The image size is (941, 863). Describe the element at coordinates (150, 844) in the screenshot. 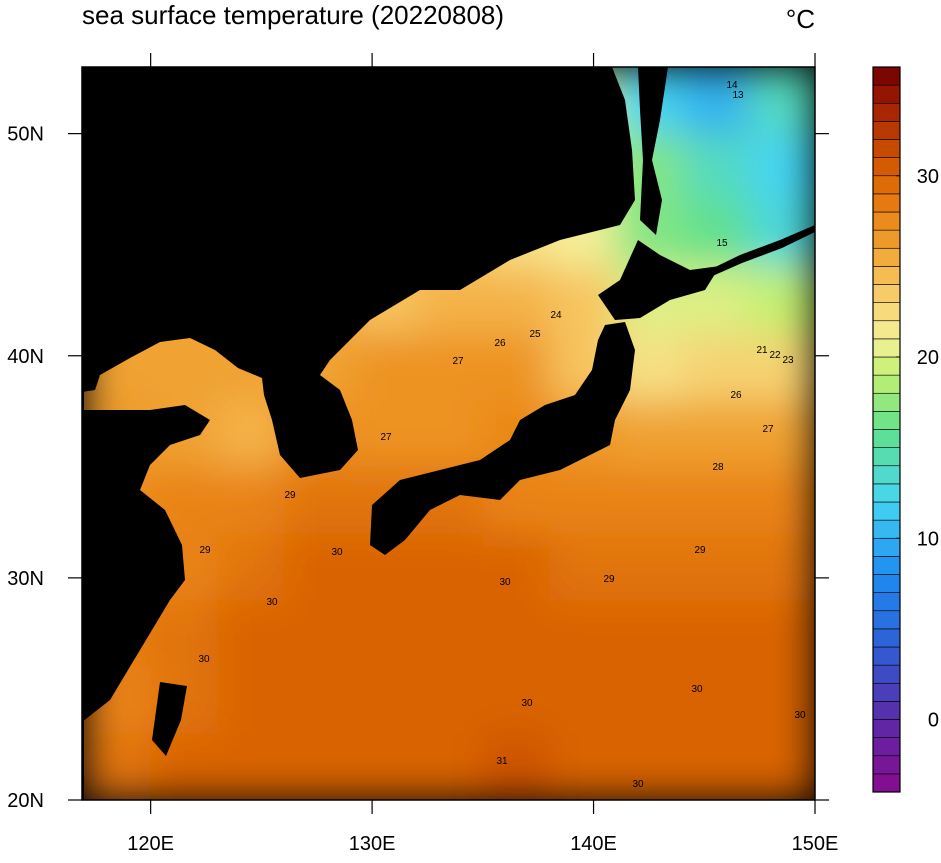

I see `x-tick-label: 120E` at that location.